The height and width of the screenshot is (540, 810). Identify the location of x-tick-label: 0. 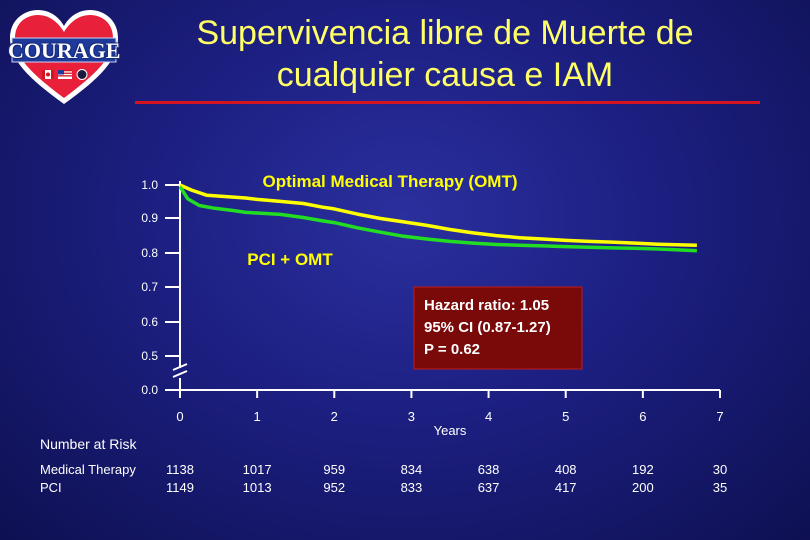
(179, 416).